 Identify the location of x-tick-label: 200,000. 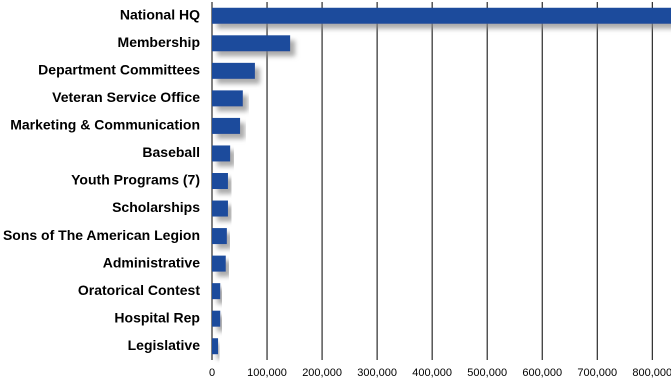
(322, 373).